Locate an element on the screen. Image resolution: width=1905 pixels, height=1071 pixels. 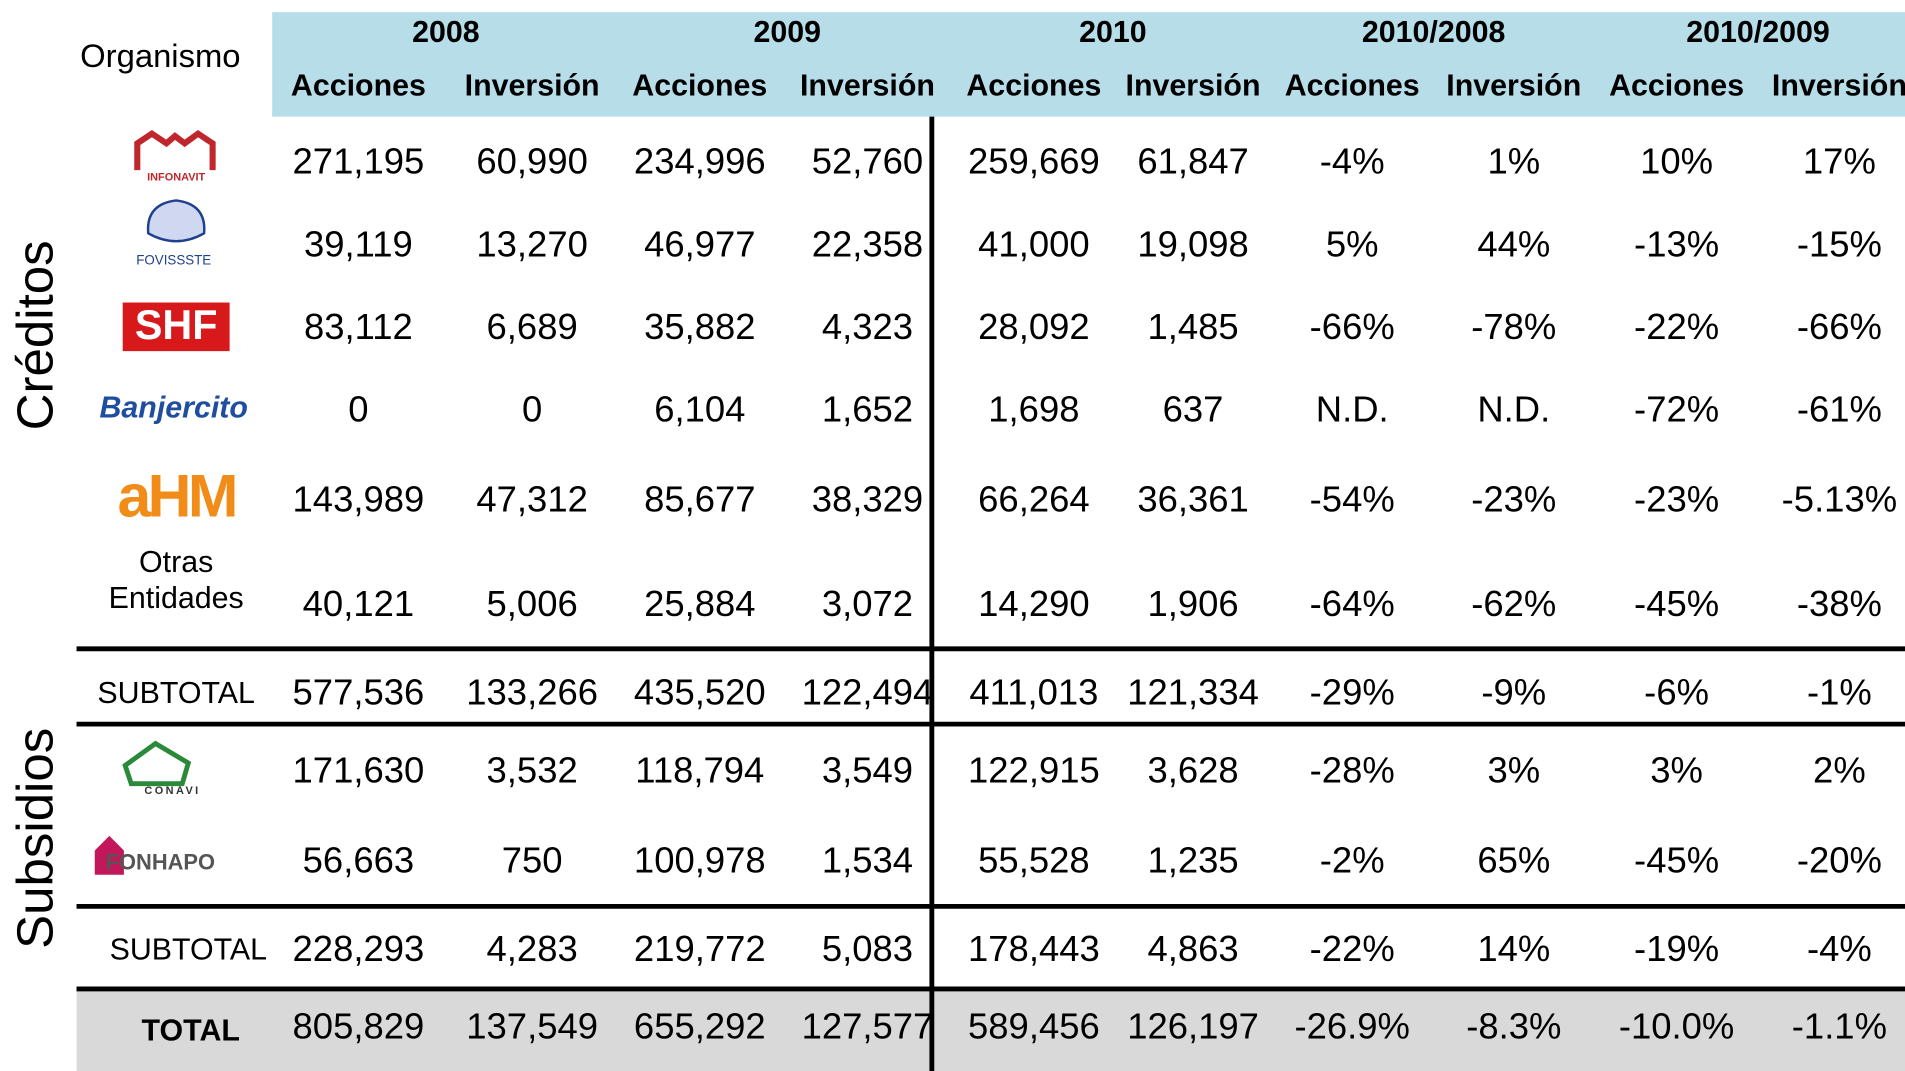
cell: 4,283 is located at coordinates (532, 948).